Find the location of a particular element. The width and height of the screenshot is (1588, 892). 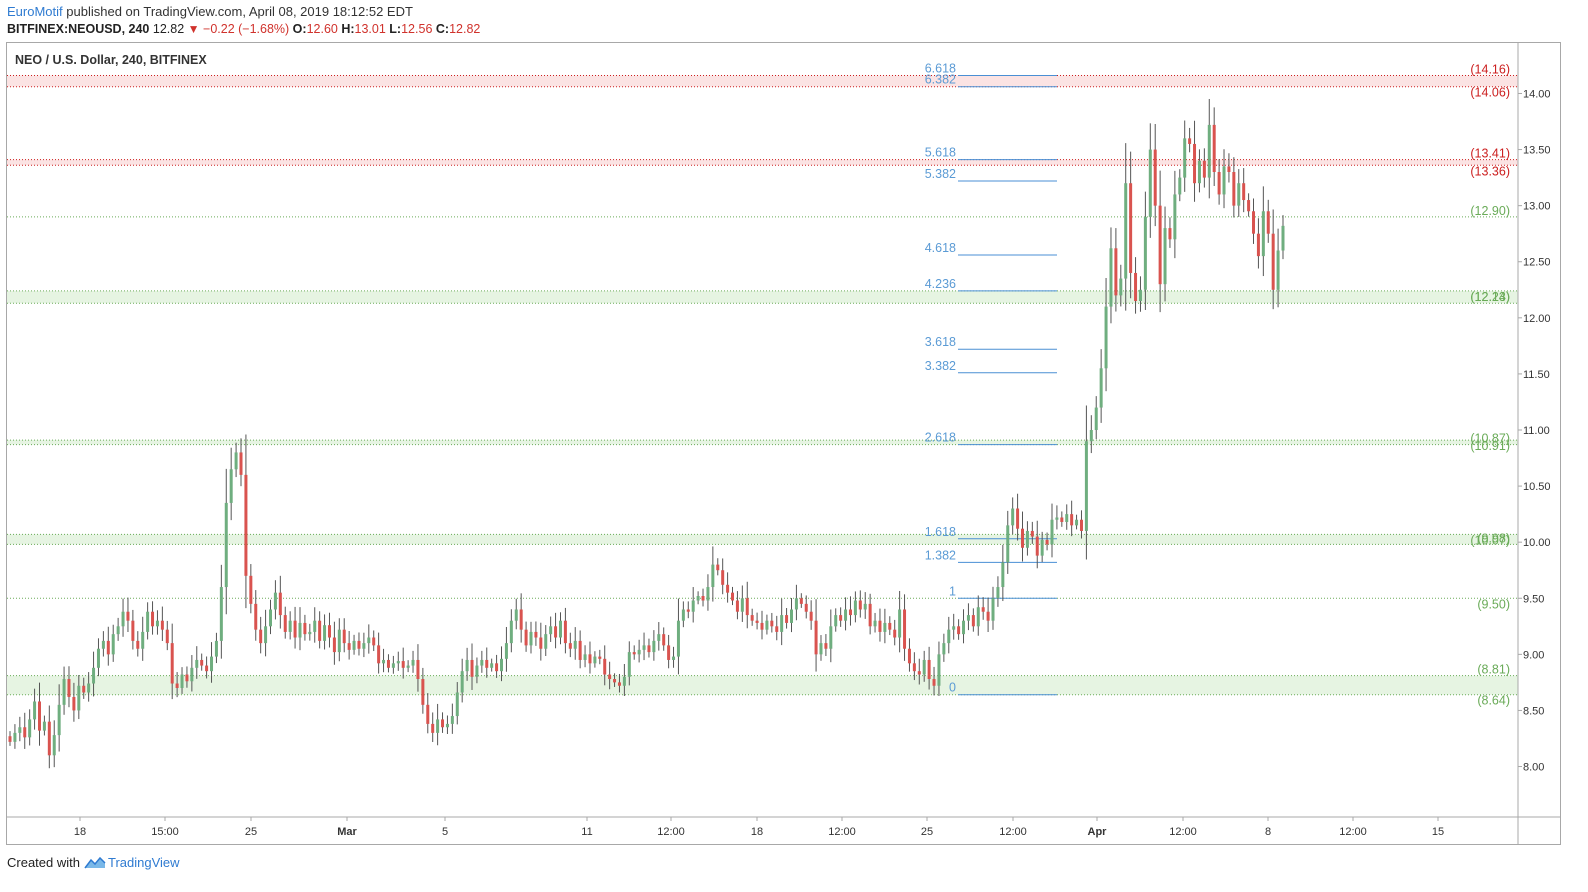

x-tick-label: 5 is located at coordinates (445, 832).